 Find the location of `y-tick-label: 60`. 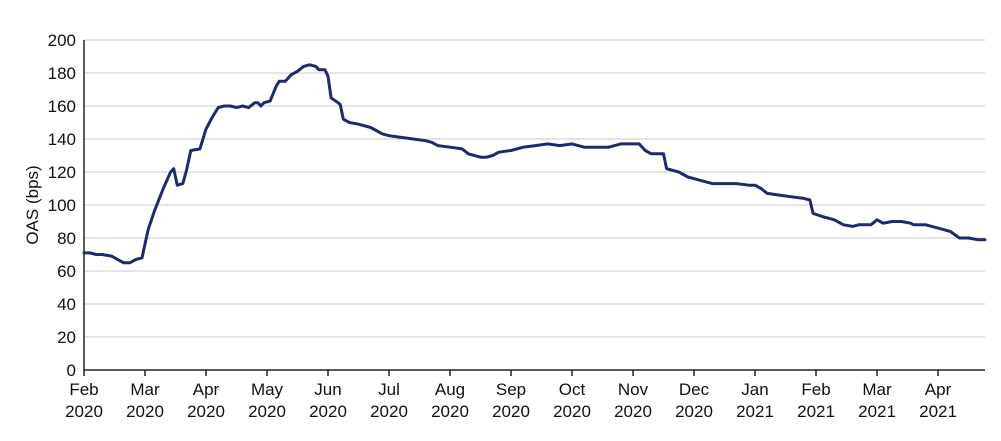

y-tick-label: 60 is located at coordinates (66, 271).